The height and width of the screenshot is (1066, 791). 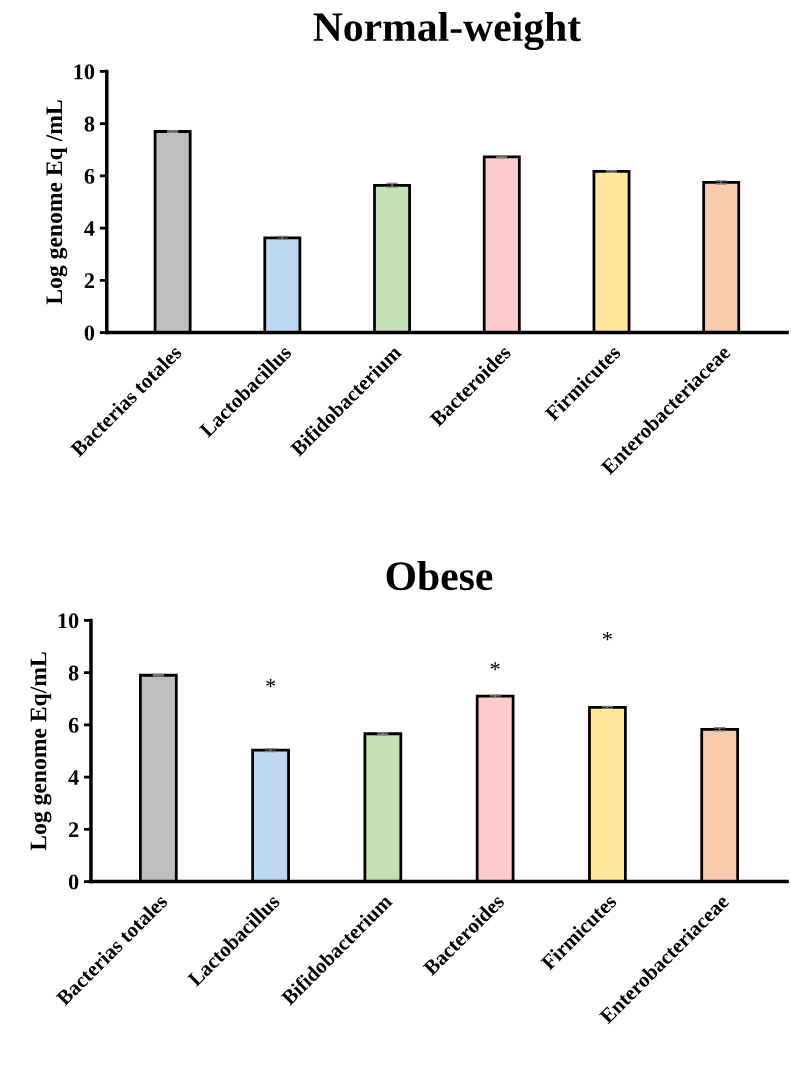 What do you see at coordinates (57, 202) in the screenshot?
I see `y-axis-title: Log genome Eq /mL` at bounding box center [57, 202].